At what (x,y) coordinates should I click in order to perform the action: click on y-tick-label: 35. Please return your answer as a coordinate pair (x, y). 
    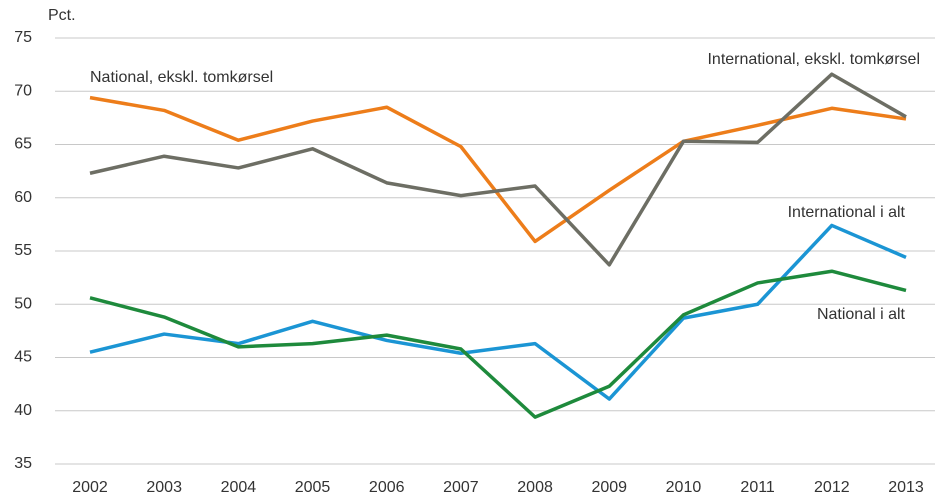
    Looking at the image, I should click on (23, 463).